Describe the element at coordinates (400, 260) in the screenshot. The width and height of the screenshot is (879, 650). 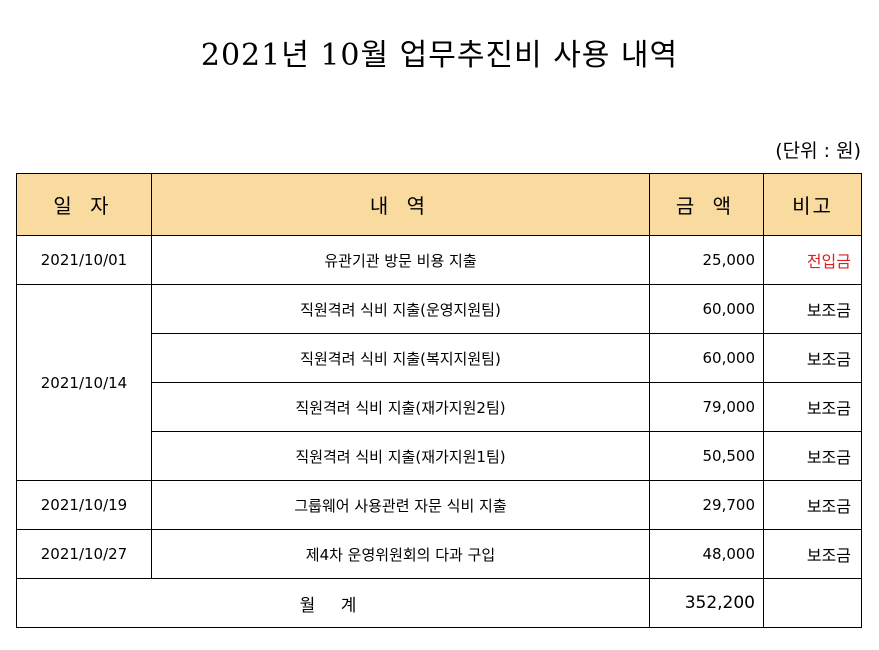
I see `description-cell: 유관기관 방문 비용 지출` at that location.